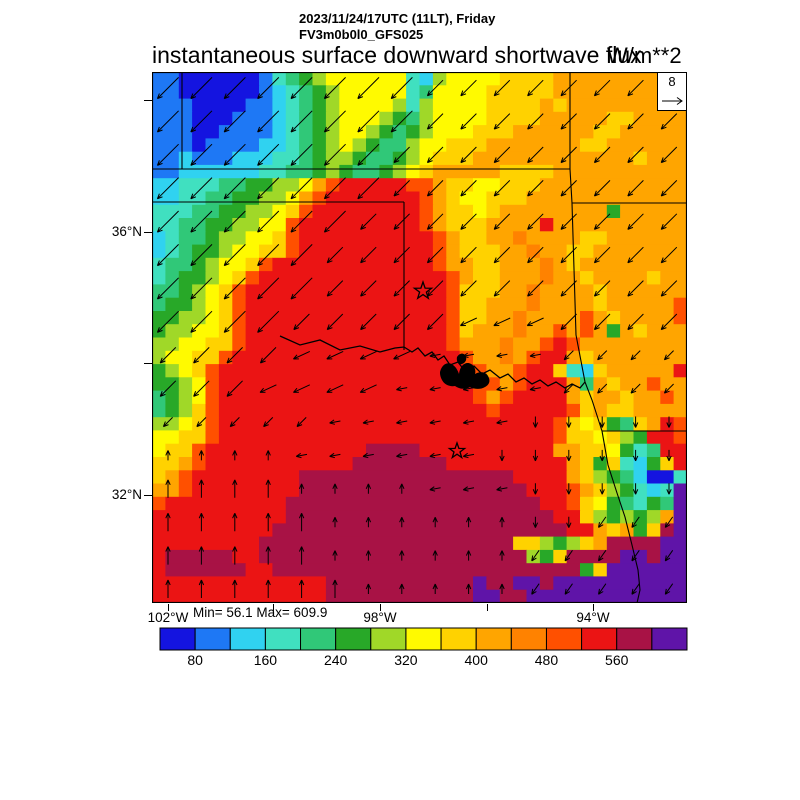 This screenshot has width=800, height=800. Describe the element at coordinates (672, 101) in the screenshot. I see `wind-reference-arrow-icon` at that location.